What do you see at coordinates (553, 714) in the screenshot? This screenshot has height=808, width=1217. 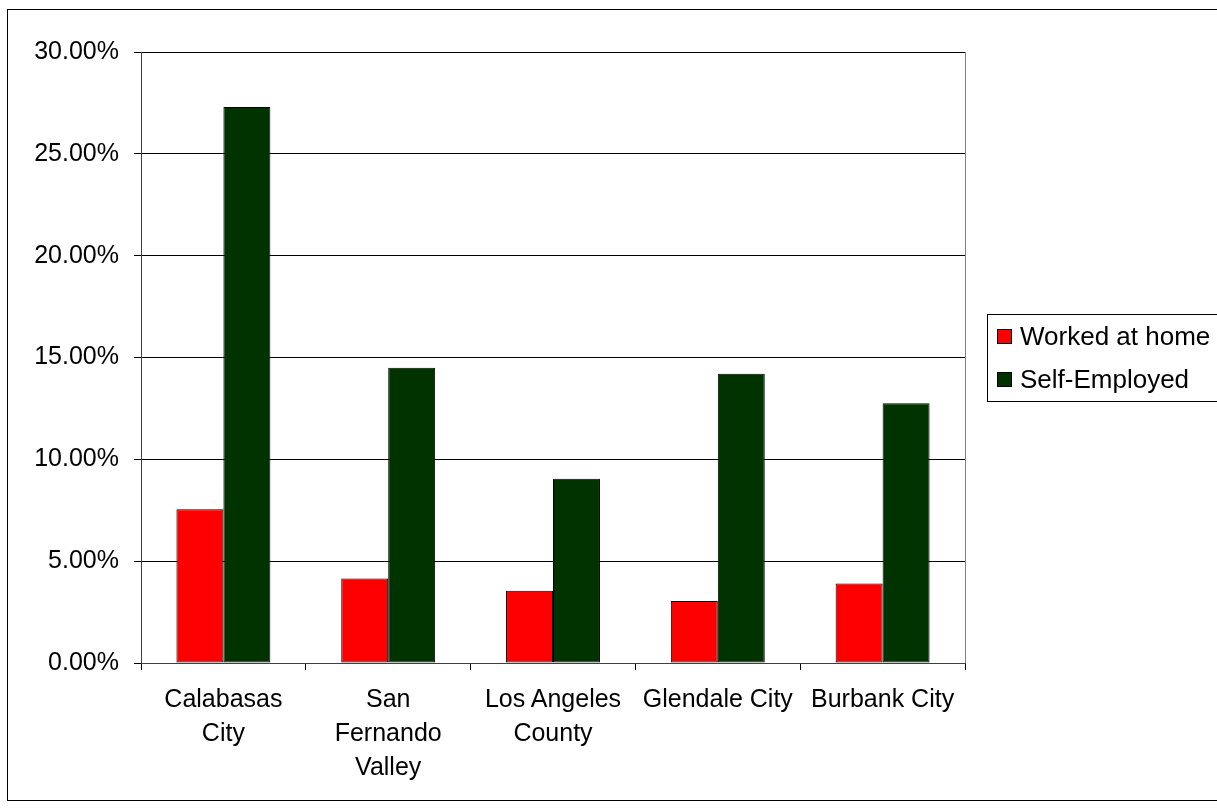 I see `x-tick-label: Los Angeles County` at bounding box center [553, 714].